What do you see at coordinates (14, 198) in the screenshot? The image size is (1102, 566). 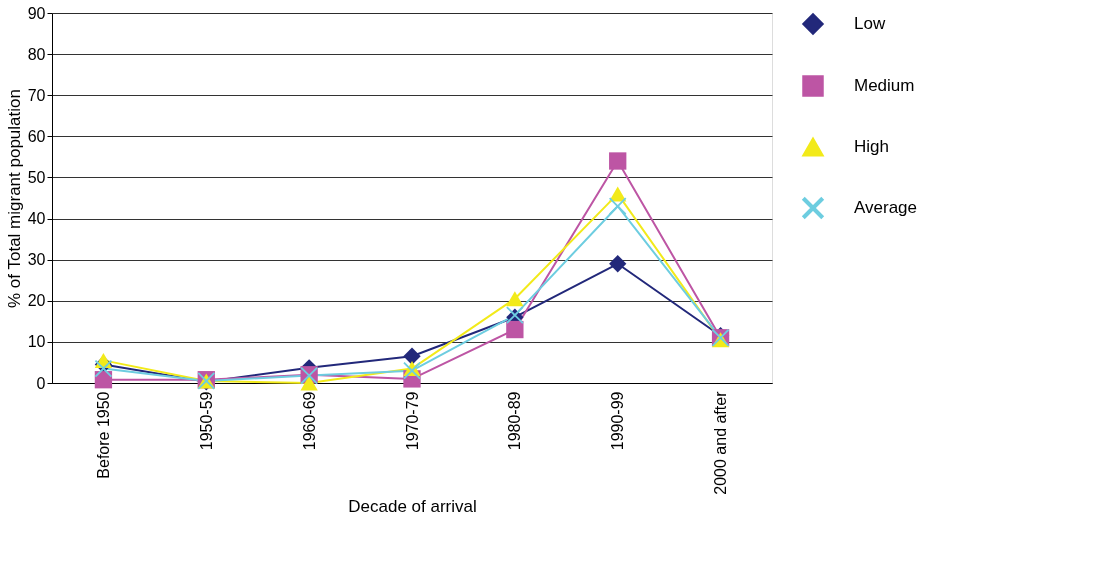 I see `y-axis-title: % of Total migrant population` at bounding box center [14, 198].